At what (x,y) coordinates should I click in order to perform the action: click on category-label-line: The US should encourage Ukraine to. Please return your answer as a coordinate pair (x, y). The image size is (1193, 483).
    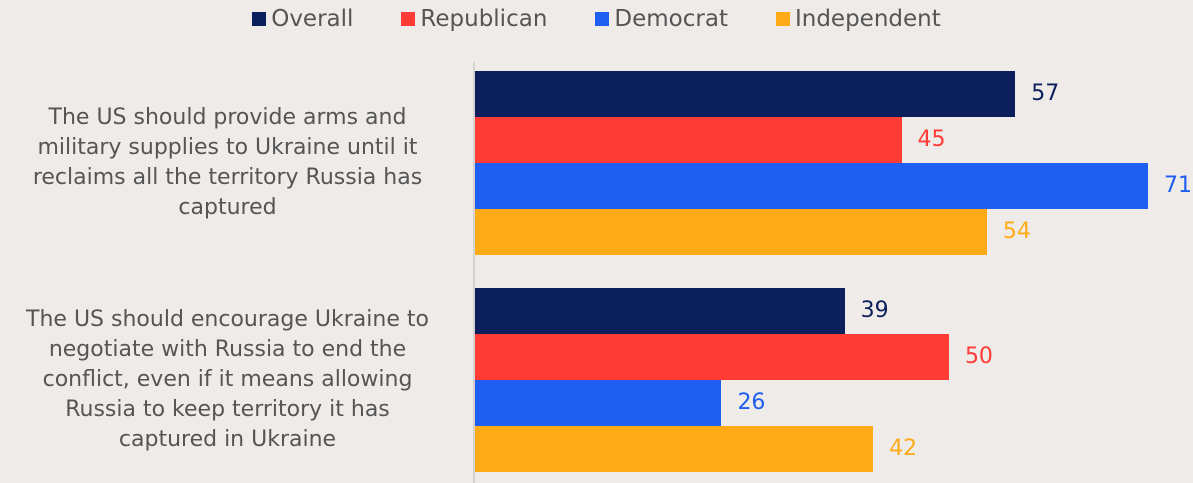
    Looking at the image, I should click on (227, 319).